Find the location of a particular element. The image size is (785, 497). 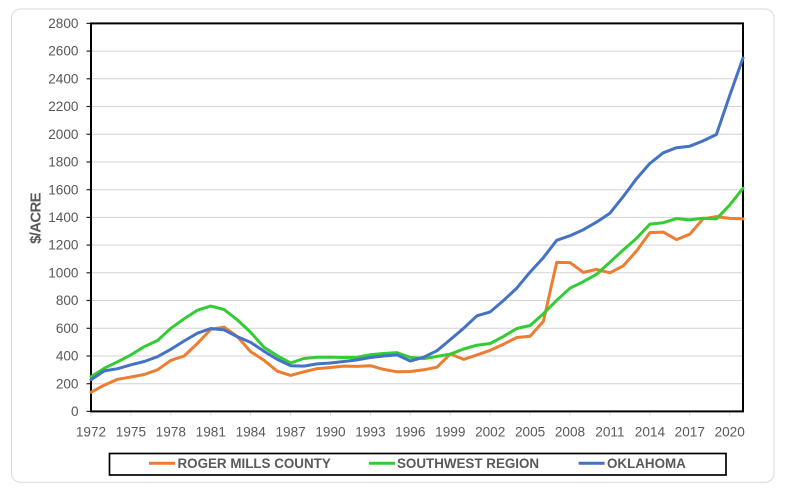

svg-text: 1996 is located at coordinates (410, 432).